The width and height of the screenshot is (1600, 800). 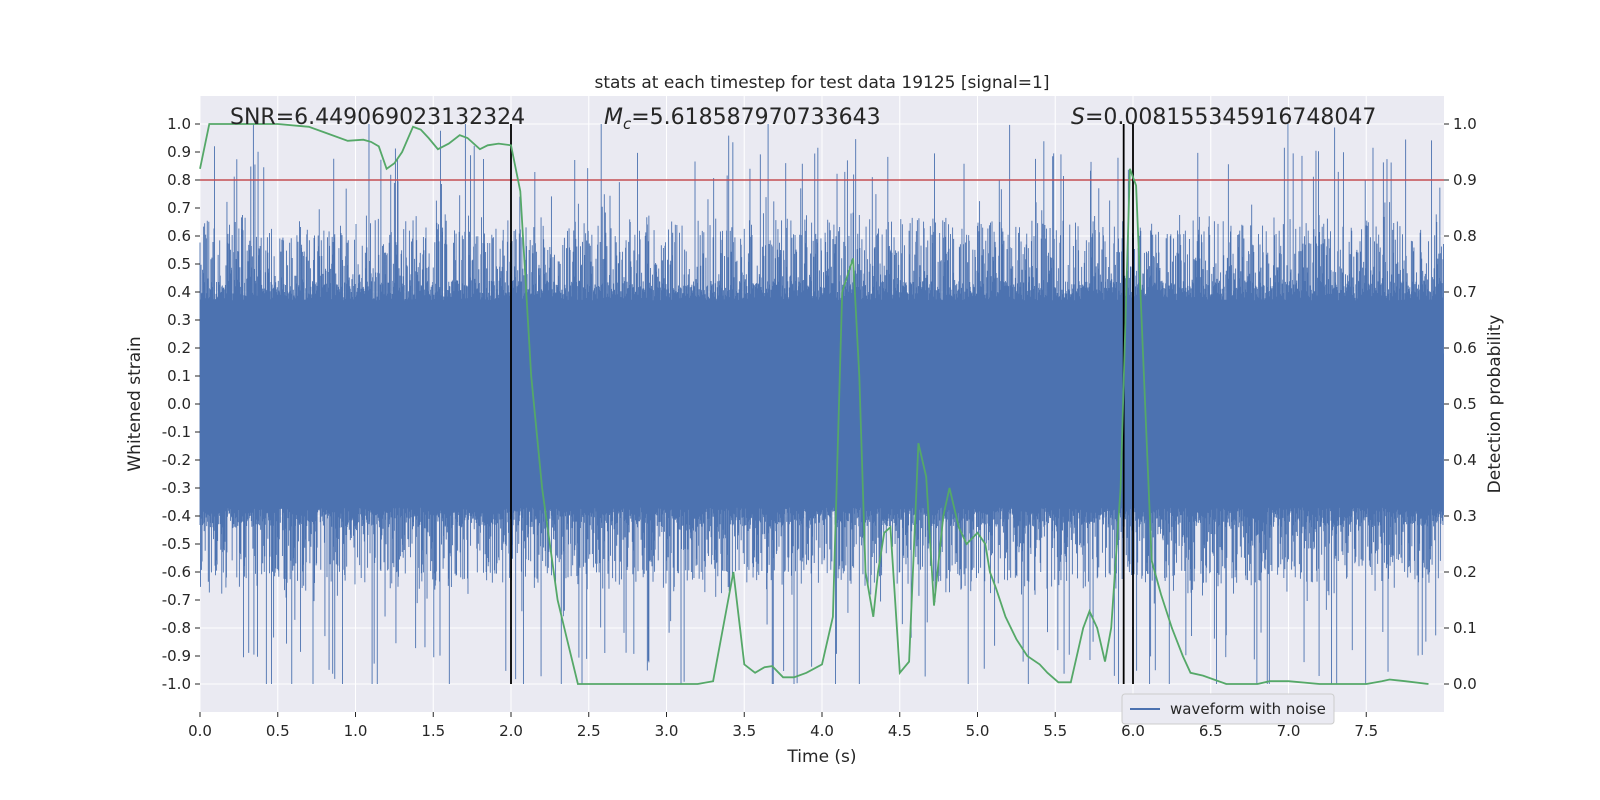 I want to click on y-tick-label: 0.0, so click(x=179, y=404).